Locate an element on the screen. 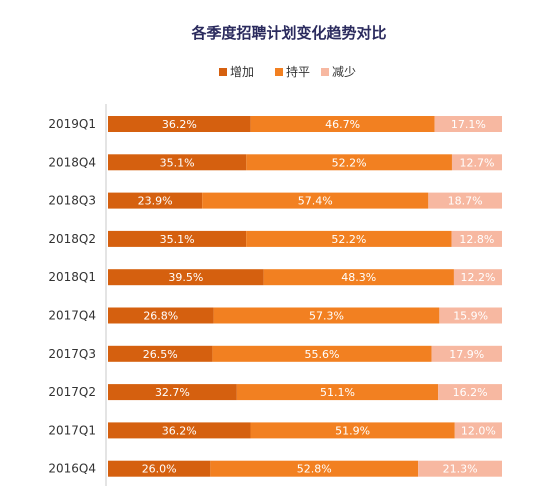 Image resolution: width=554 pixels, height=503 pixels. bar-data-label: 12.7% is located at coordinates (477, 162).